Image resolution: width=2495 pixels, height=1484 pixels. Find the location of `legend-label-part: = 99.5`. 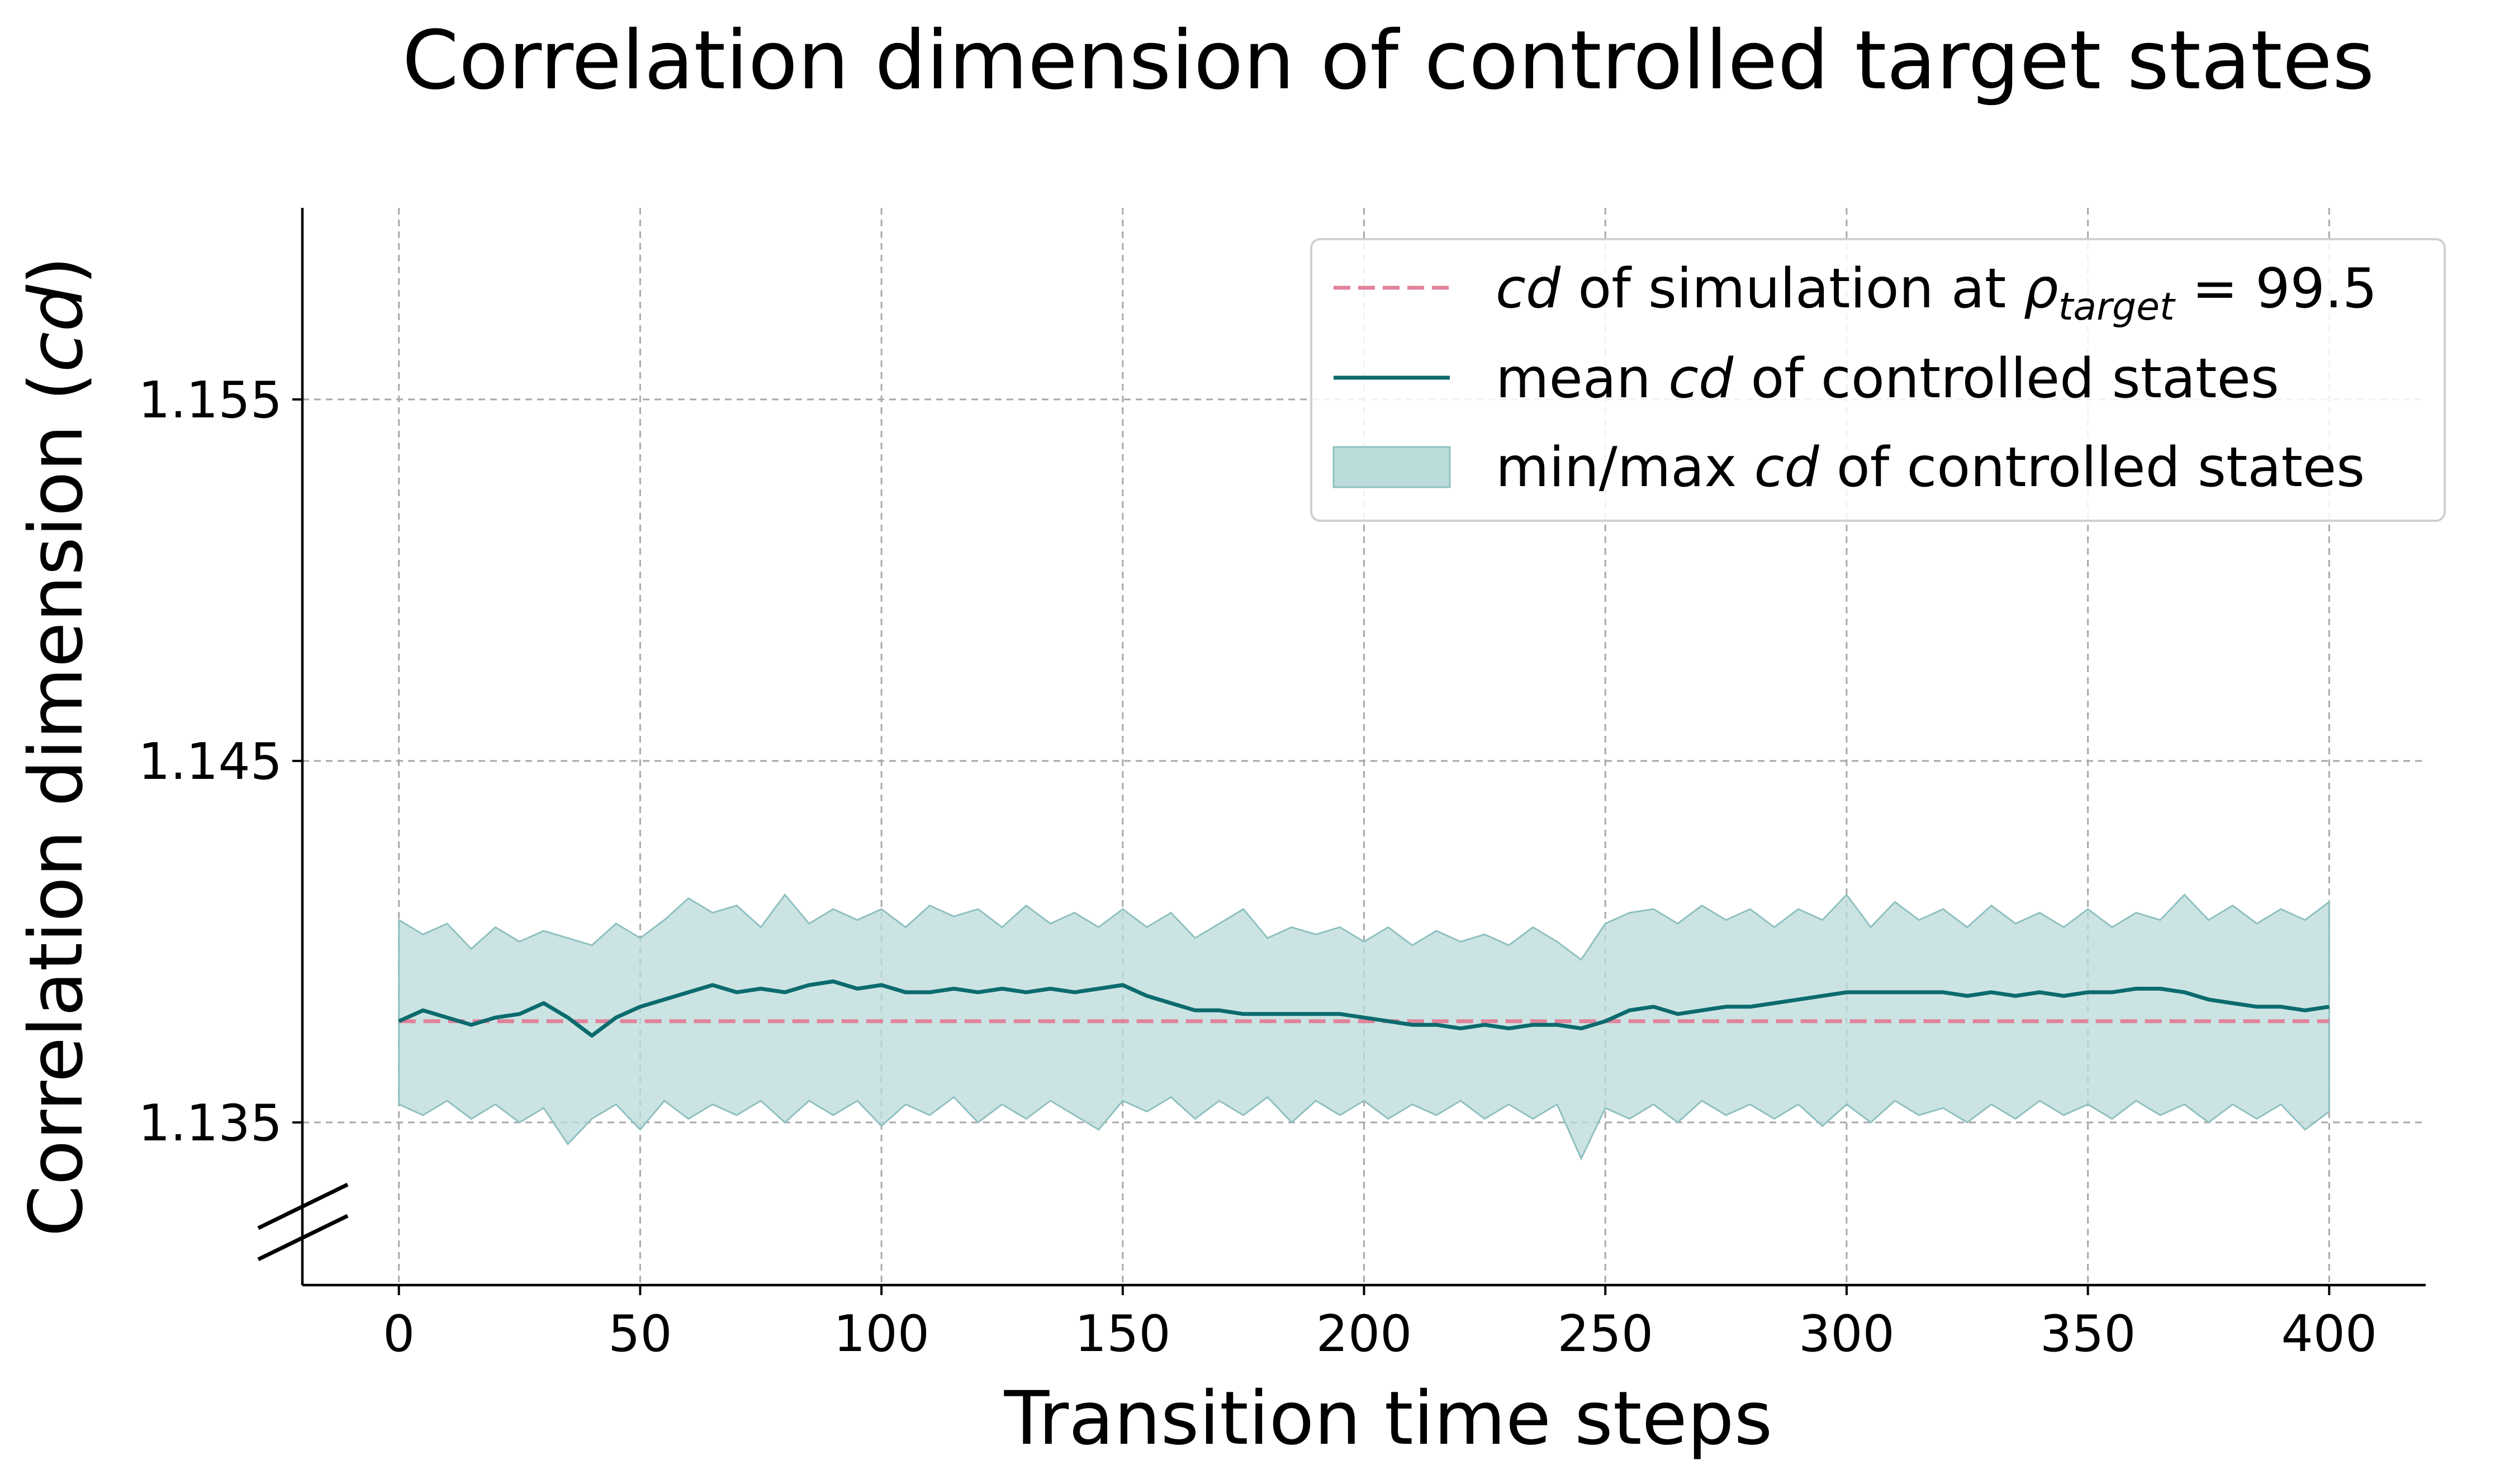

legend-label-part: = 99.5 is located at coordinates (2276, 289).